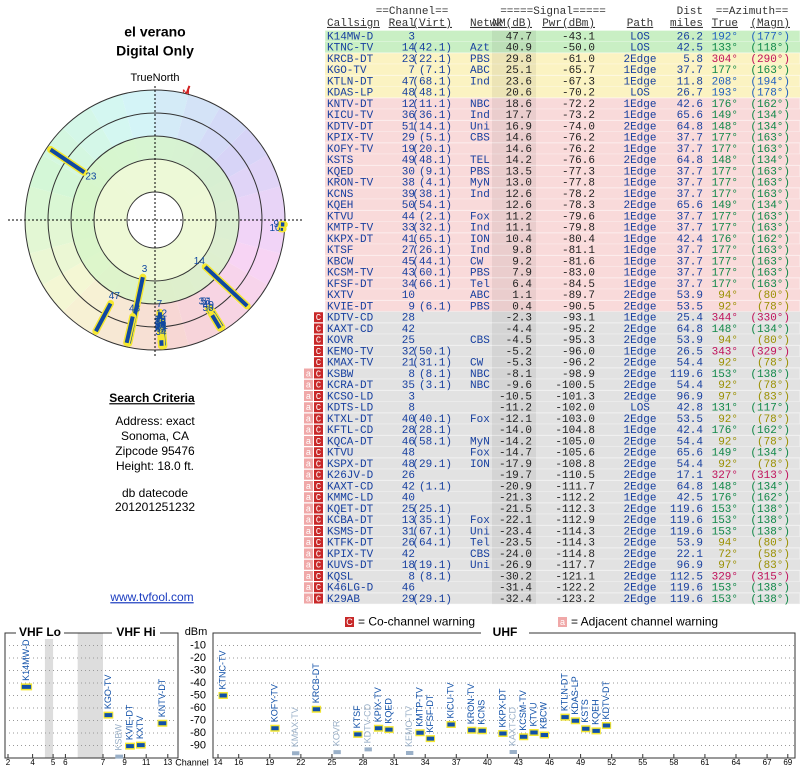 The image size is (800, 768). Describe the element at coordinates (408, 476) in the screenshot. I see `cell-real: 26` at that location.